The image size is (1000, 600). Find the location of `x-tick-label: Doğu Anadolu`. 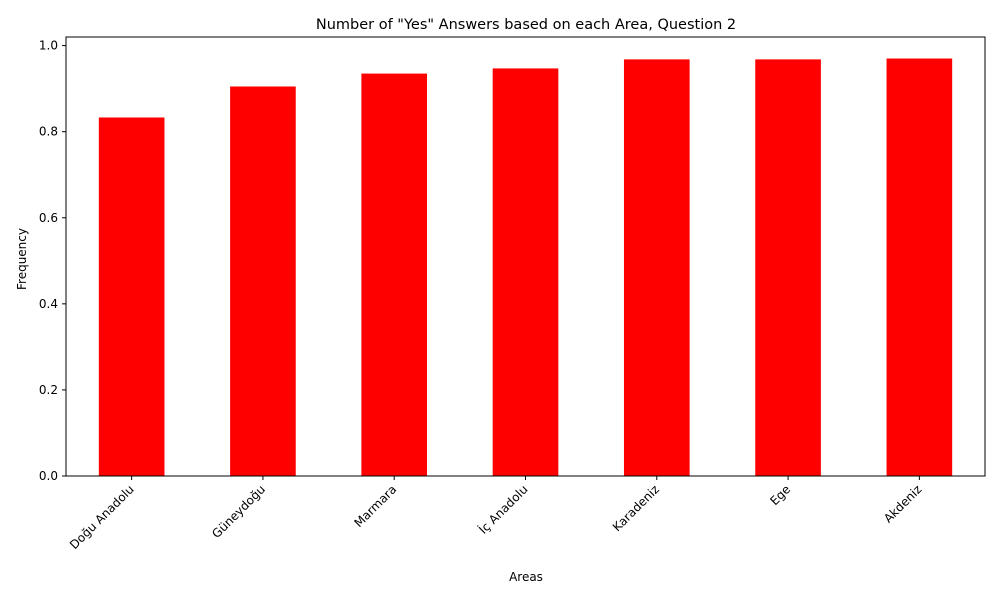

x-tick-label: Doğu Anadolu is located at coordinates (102, 517).